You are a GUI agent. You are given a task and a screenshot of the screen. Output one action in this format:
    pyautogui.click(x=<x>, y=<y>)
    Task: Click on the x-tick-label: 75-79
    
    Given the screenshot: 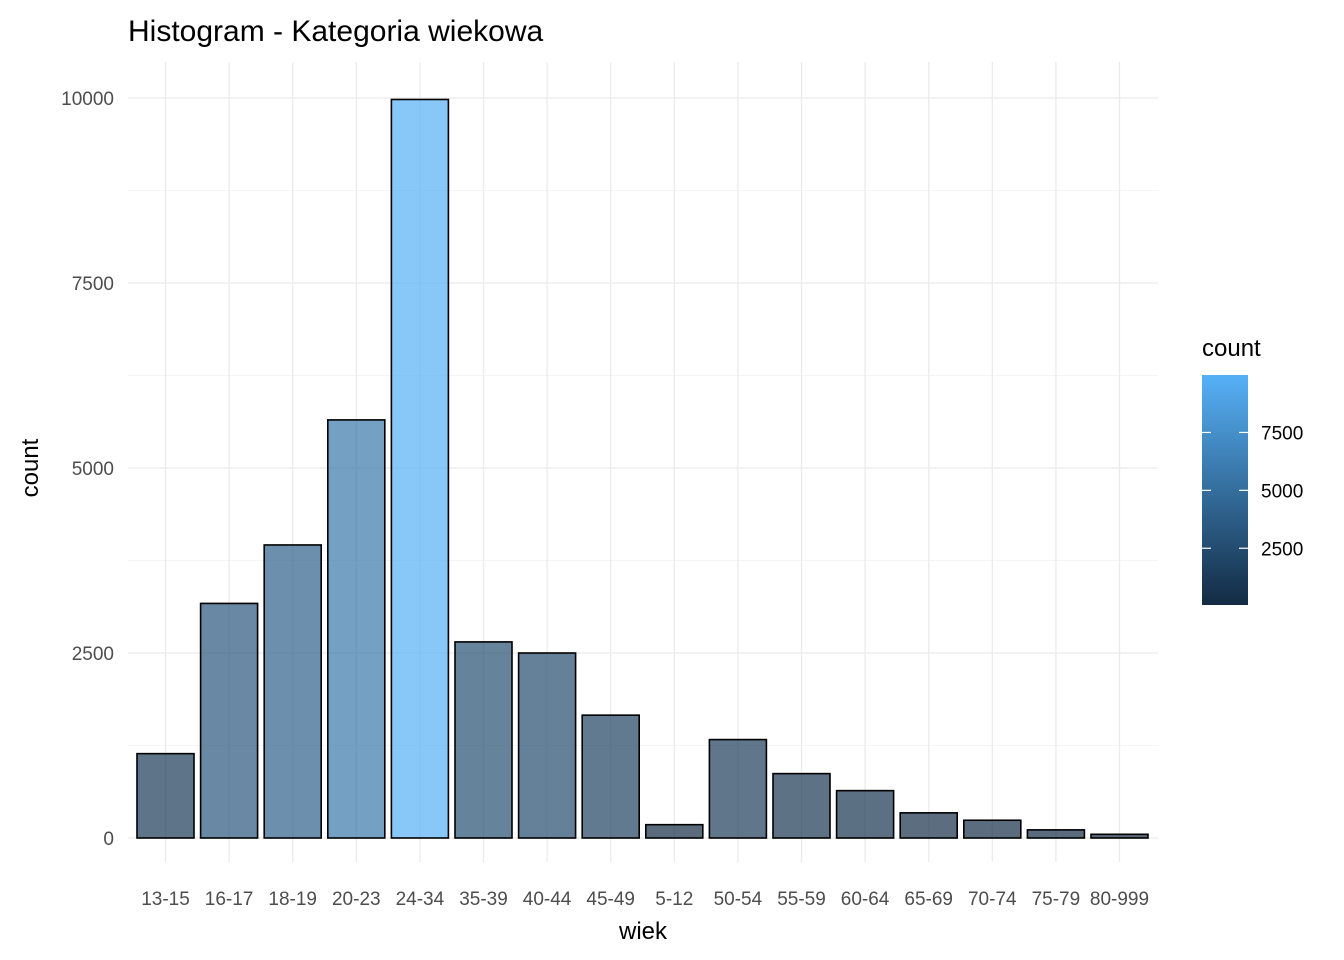 What is the action you would take?
    pyautogui.click(x=1056, y=899)
    